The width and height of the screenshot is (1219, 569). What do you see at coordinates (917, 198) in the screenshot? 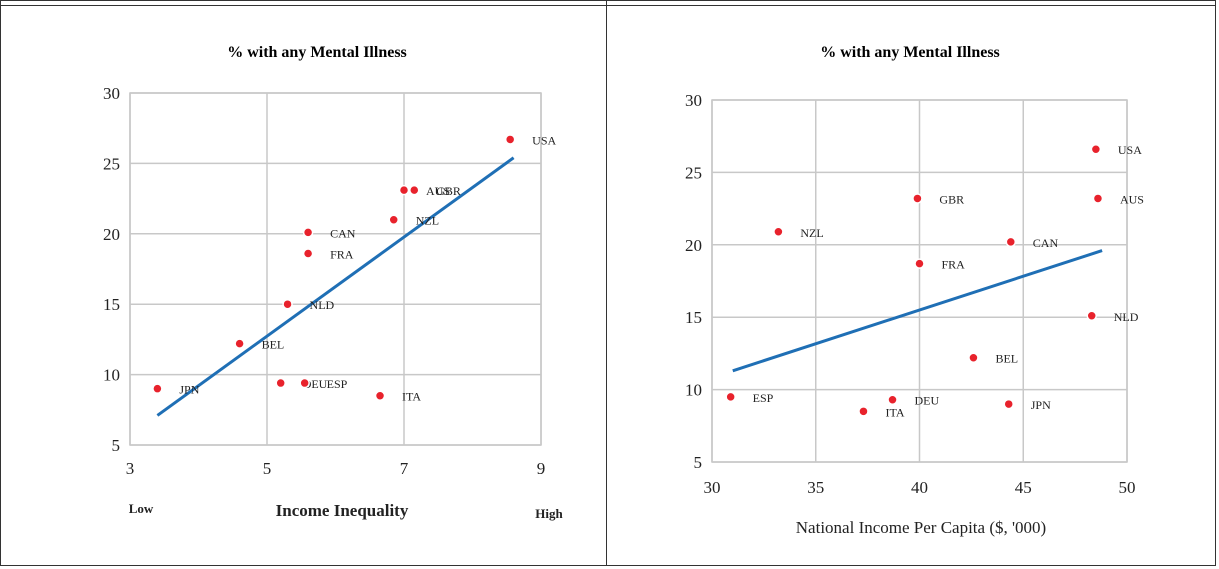
I see `chart2-point-gbr` at bounding box center [917, 198].